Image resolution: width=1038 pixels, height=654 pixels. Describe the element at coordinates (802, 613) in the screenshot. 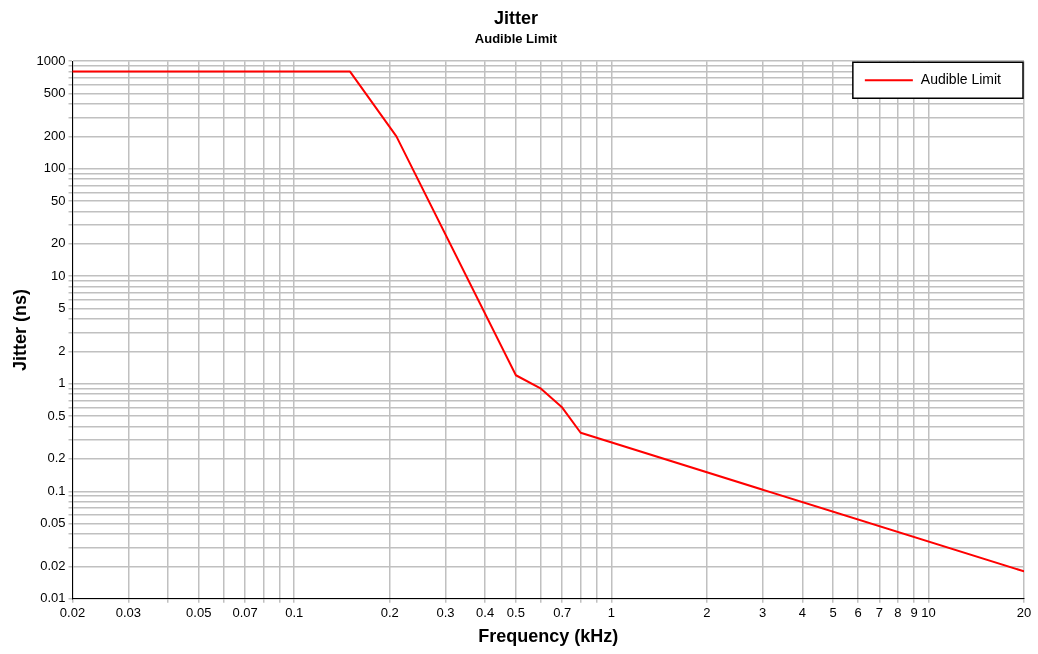

I see `x-tick-label: 4` at that location.